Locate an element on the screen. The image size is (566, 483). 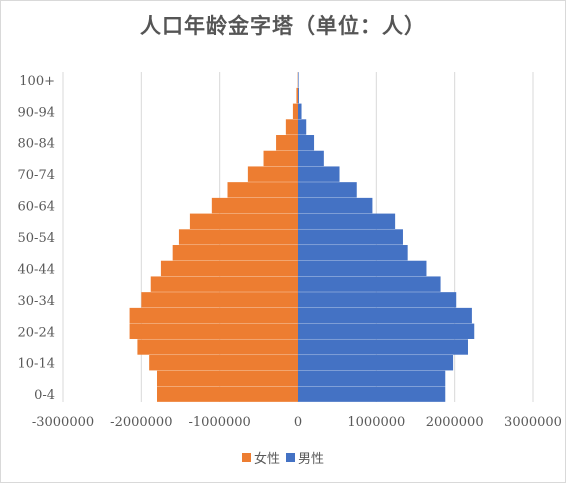
x-tick-label: 0 is located at coordinates (298, 422).